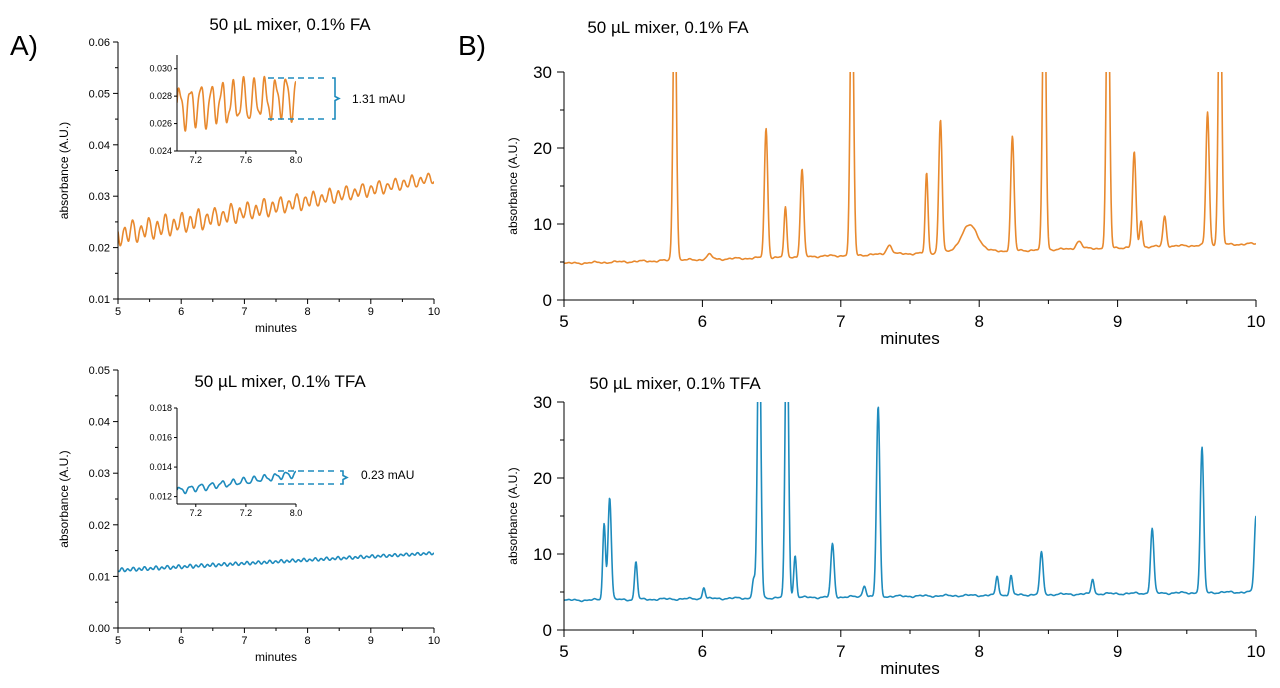 This screenshot has width=1280, height=688. Describe the element at coordinates (160, 69) in the screenshot. I see `inset-y-tick-label: 0.030` at that location.